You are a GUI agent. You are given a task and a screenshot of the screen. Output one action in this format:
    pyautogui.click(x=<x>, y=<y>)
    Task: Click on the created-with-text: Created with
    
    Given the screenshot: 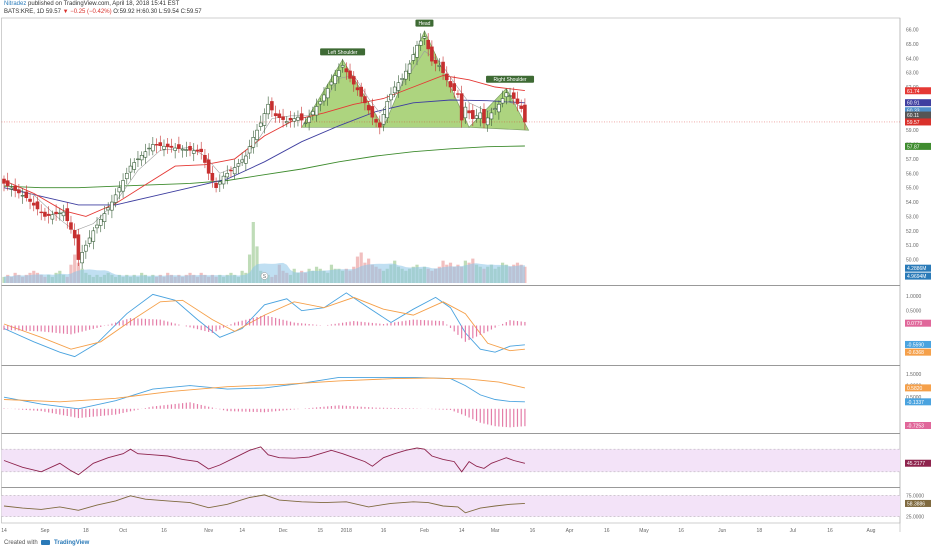 What is the action you would take?
    pyautogui.click(x=21, y=543)
    